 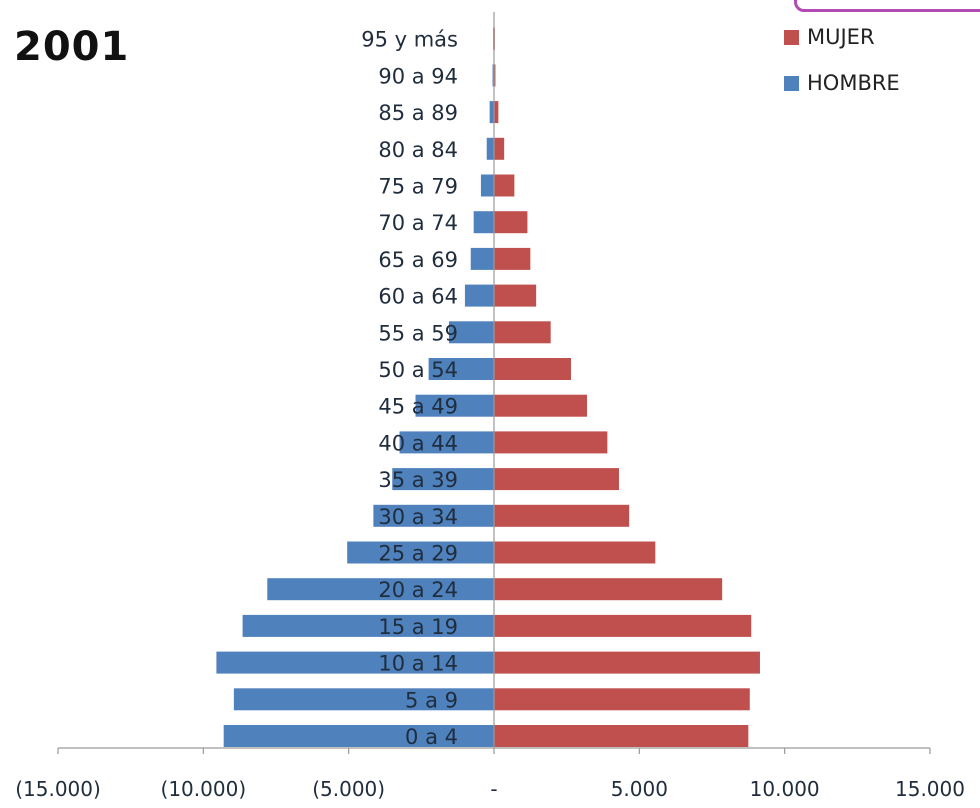 I want to click on category-label: 70 a 74, so click(x=418, y=223).